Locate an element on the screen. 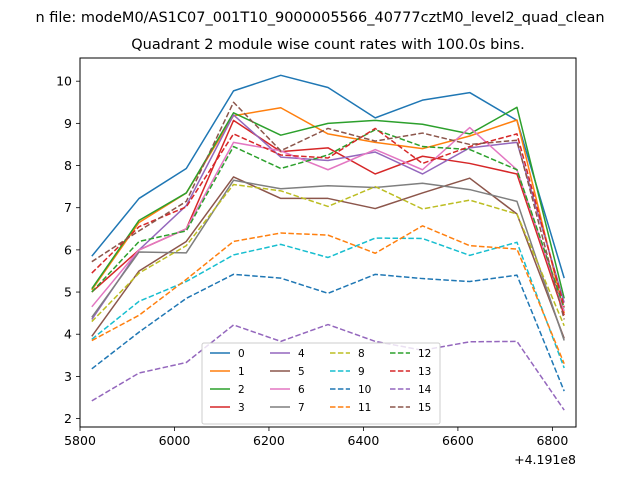 The image size is (640, 480). y-tick-label: 4 is located at coordinates (68, 334).